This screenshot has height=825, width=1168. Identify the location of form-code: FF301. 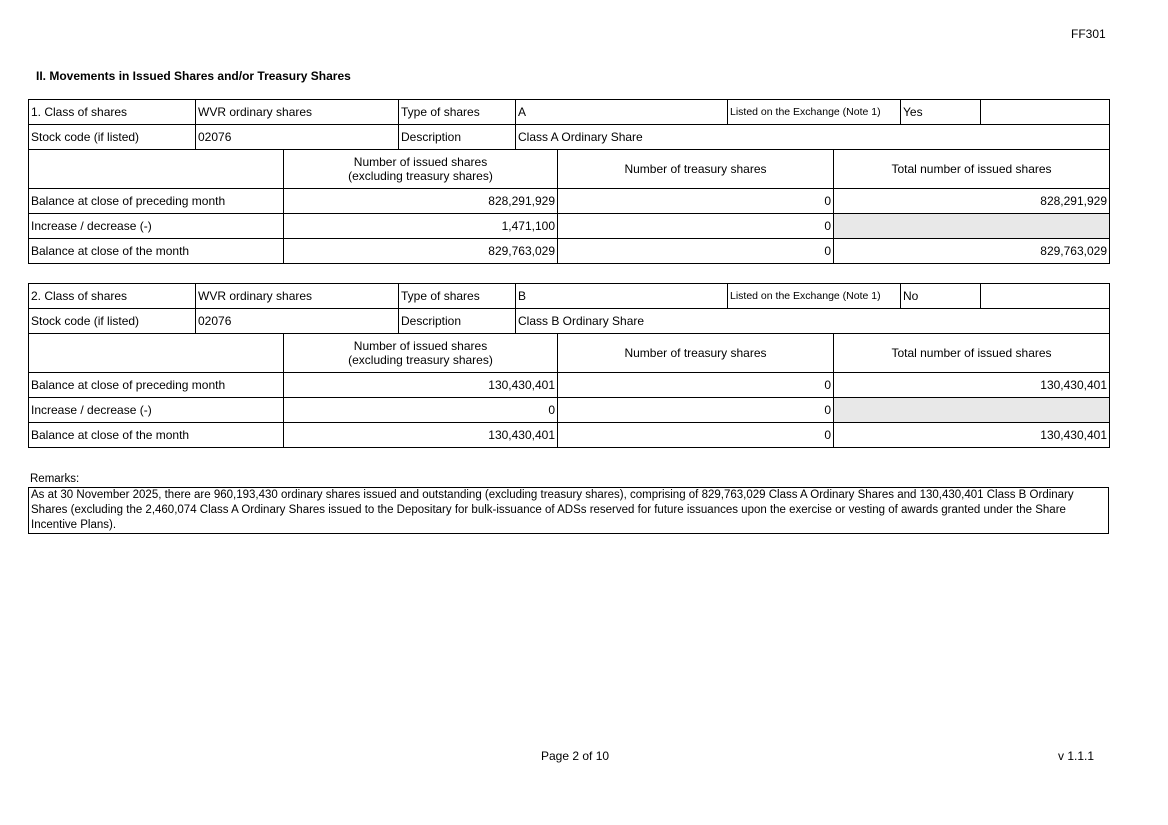
(1088, 34).